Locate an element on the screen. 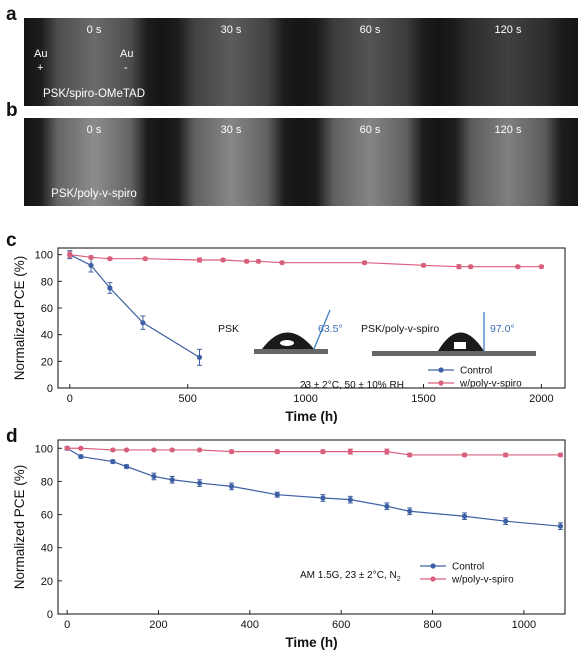 The width and height of the screenshot is (580, 656). inset-left-angle: 63.5° is located at coordinates (330, 329).